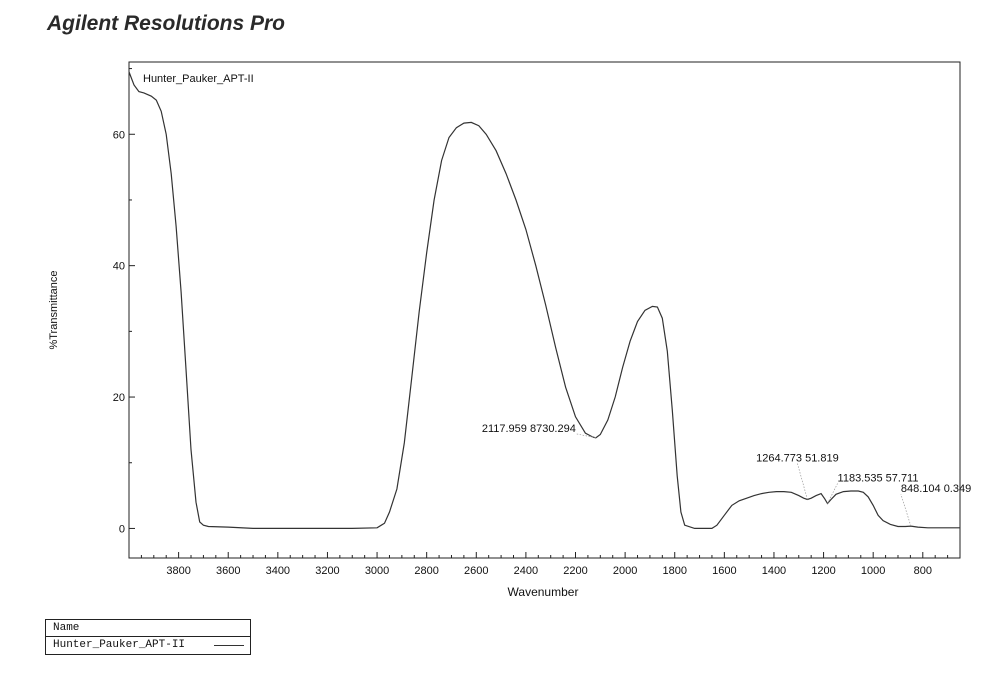 The height and width of the screenshot is (683, 998). Describe the element at coordinates (119, 135) in the screenshot. I see `y-tick-label: 60` at that location.